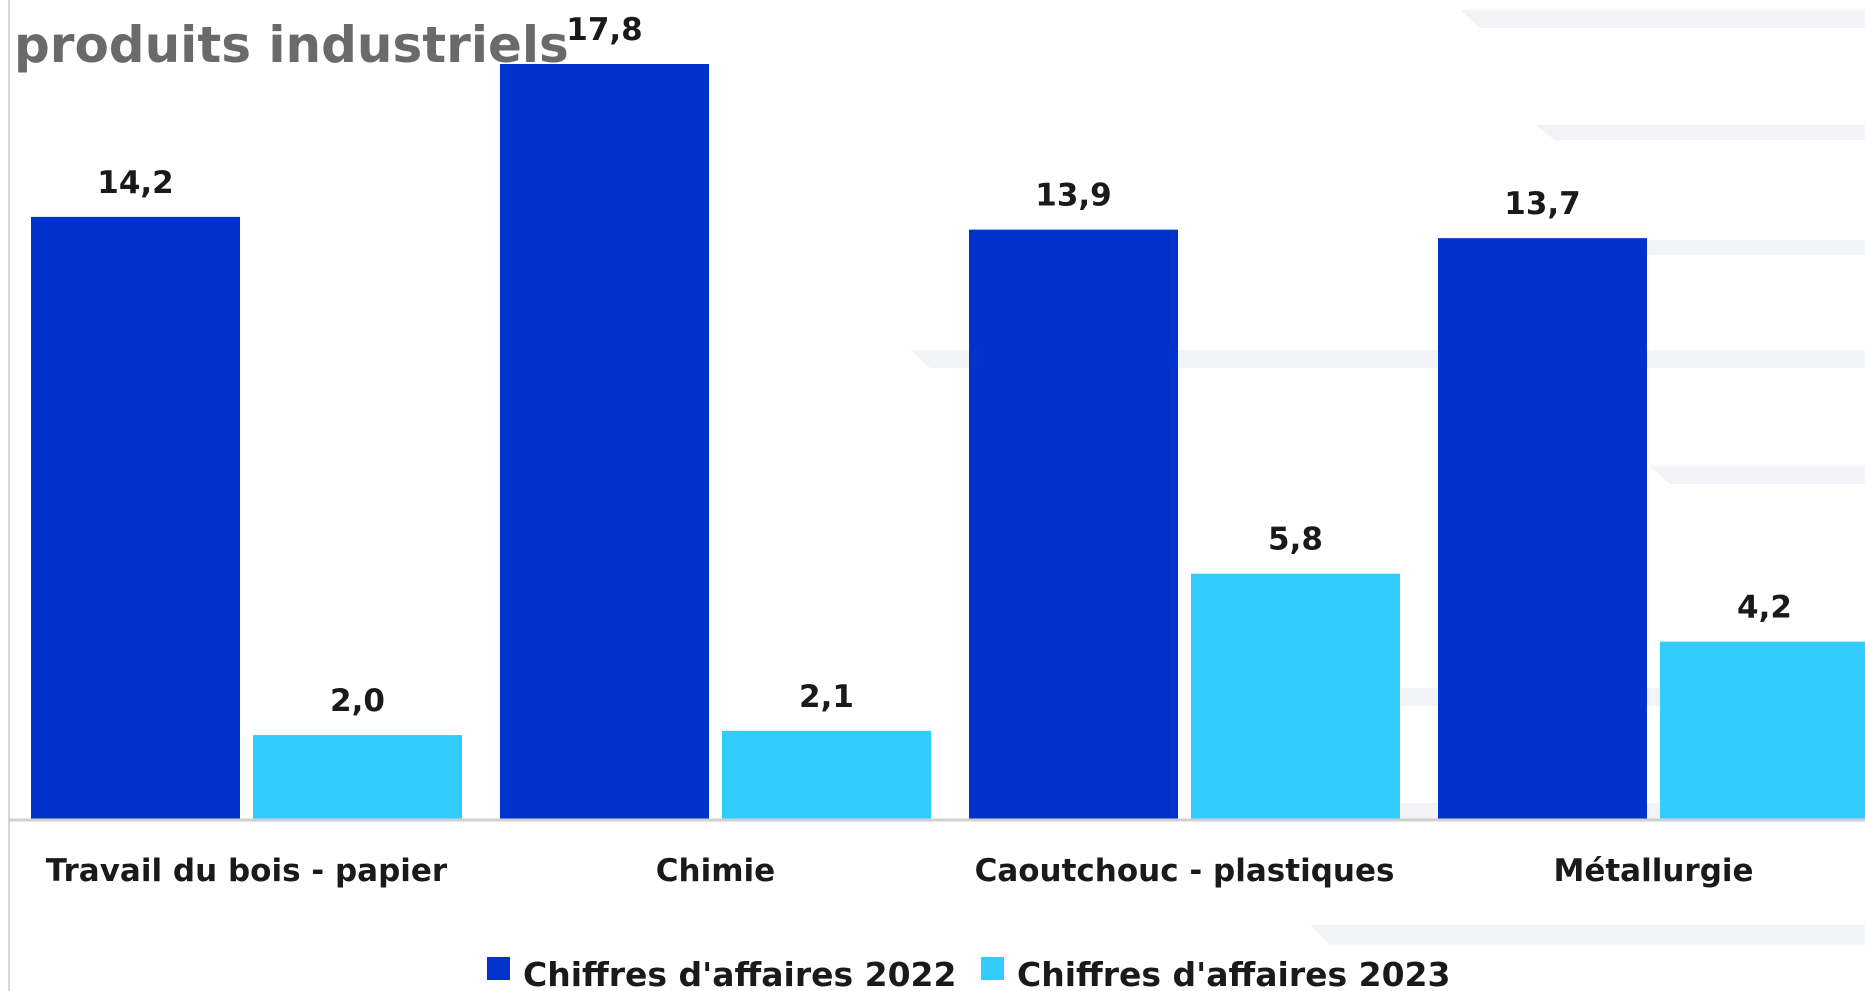 This screenshot has height=991, width=1865. What do you see at coordinates (1653, 871) in the screenshot?
I see `x-tick-label: Métallurgie` at bounding box center [1653, 871].